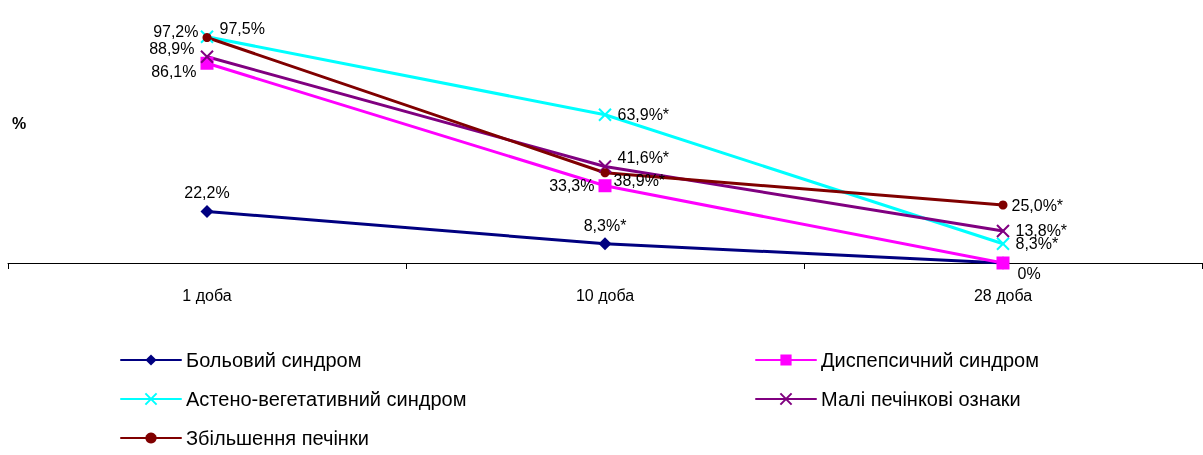  Describe the element at coordinates (639, 181) in the screenshot. I see `data-label: 38,9%*` at that location.